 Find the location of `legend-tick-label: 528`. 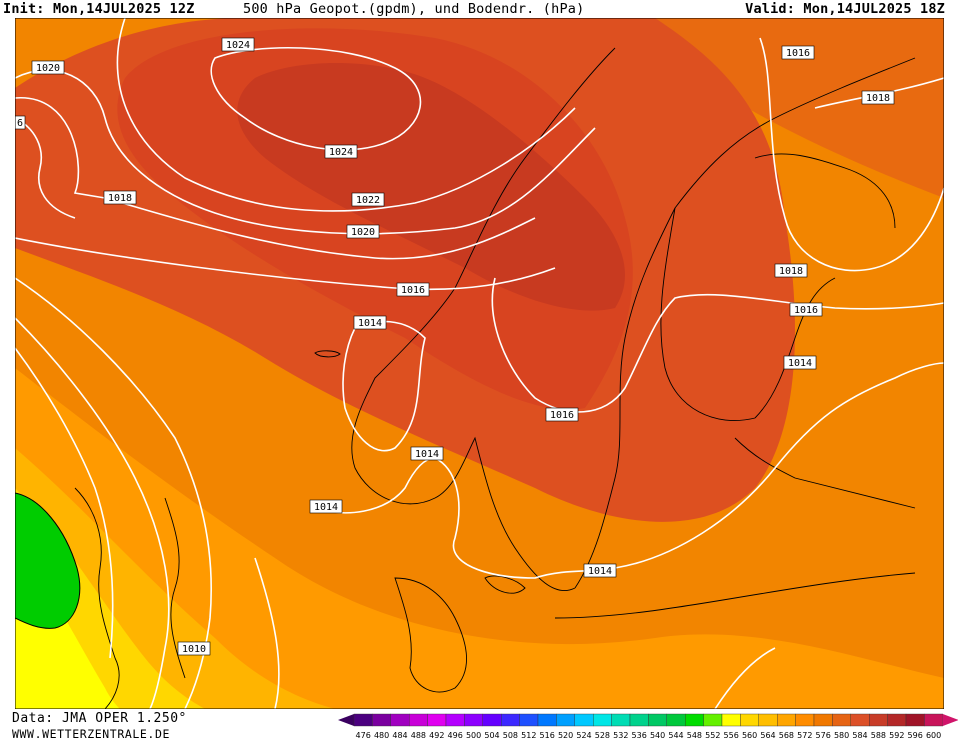

legend-tick-label: 528 is located at coordinates (602, 735).